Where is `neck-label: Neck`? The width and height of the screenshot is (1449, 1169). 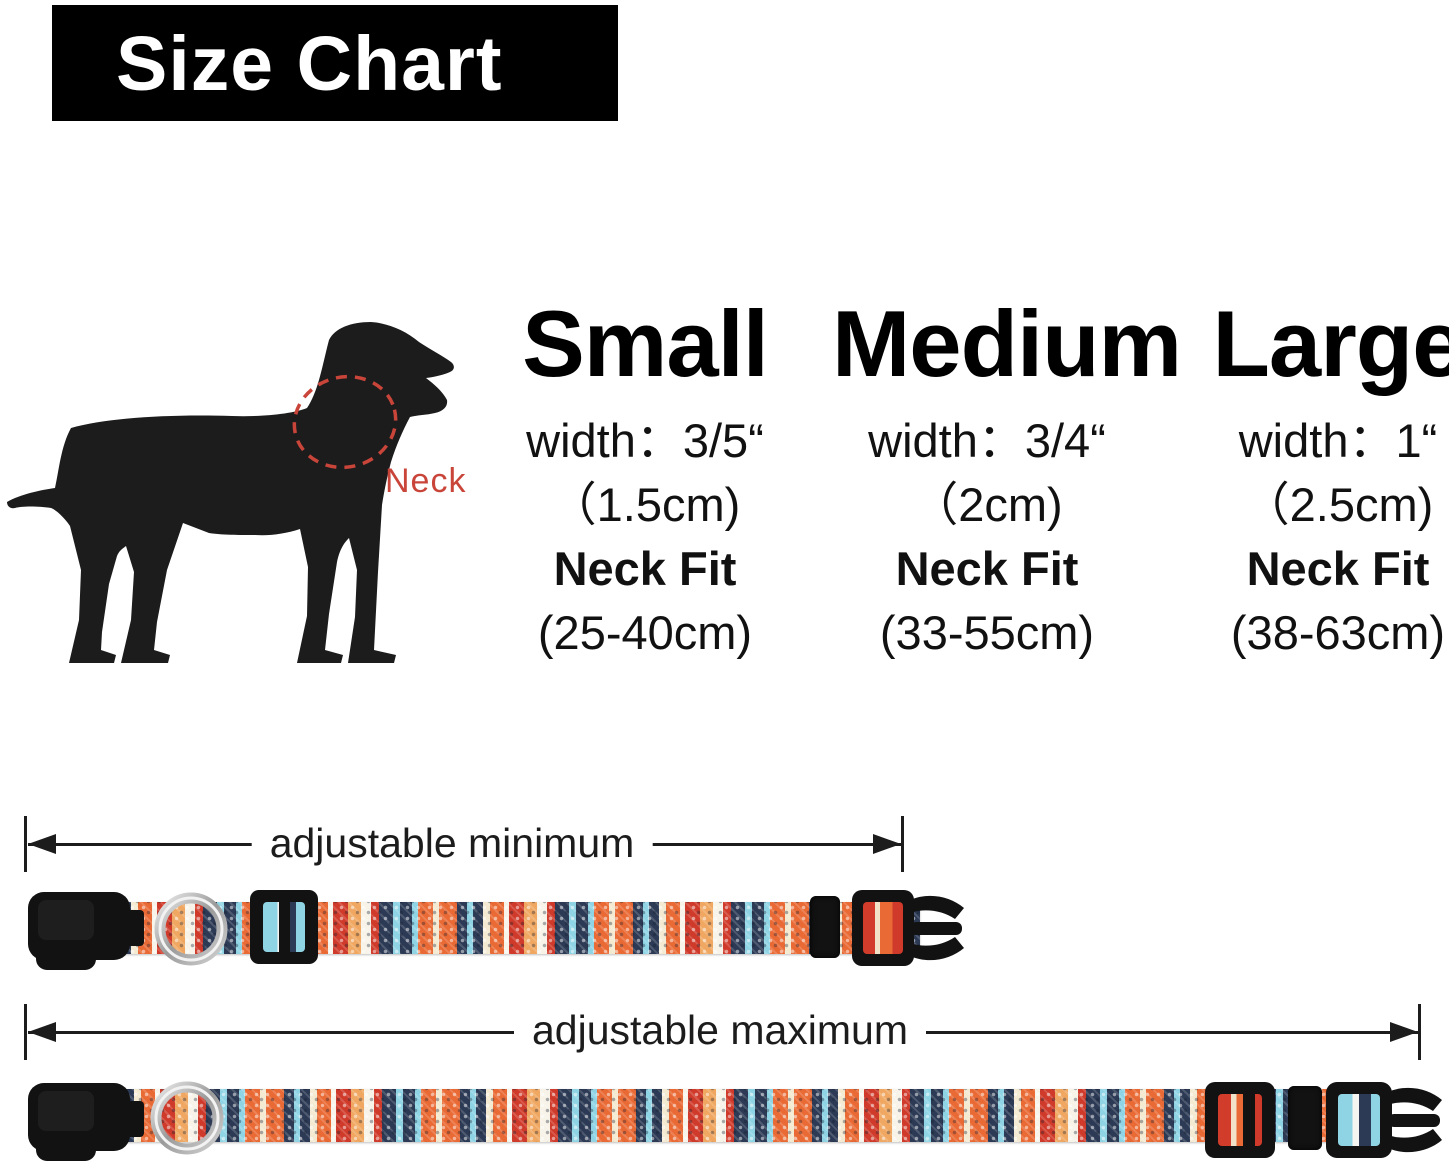
neck-label: Neck is located at coordinates (426, 481).